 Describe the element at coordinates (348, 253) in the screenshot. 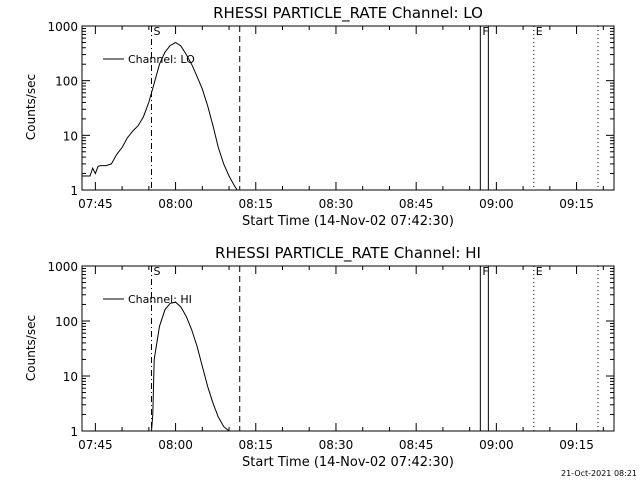

I see `chart-title: RHESSI PARTICLE_RATE Channel: HI` at that location.